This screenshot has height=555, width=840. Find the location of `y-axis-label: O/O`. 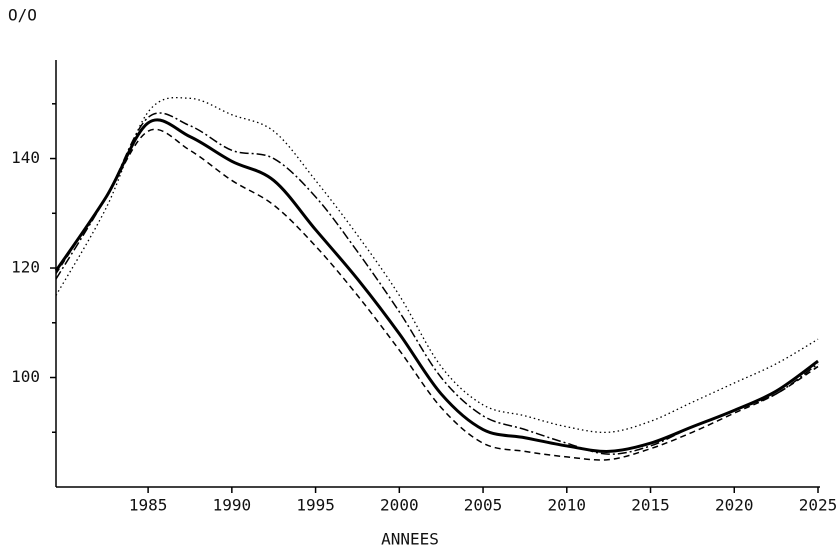

y-axis-label: O/O is located at coordinates (22, 15).